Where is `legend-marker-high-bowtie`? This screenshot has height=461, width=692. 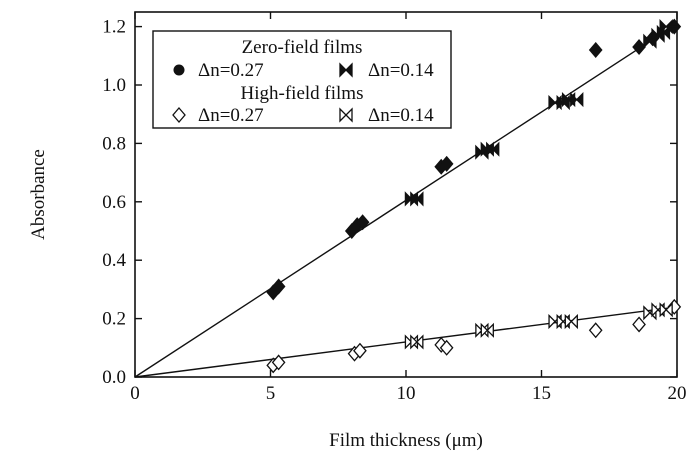 legend-marker-high-bowtie is located at coordinates (346, 115).